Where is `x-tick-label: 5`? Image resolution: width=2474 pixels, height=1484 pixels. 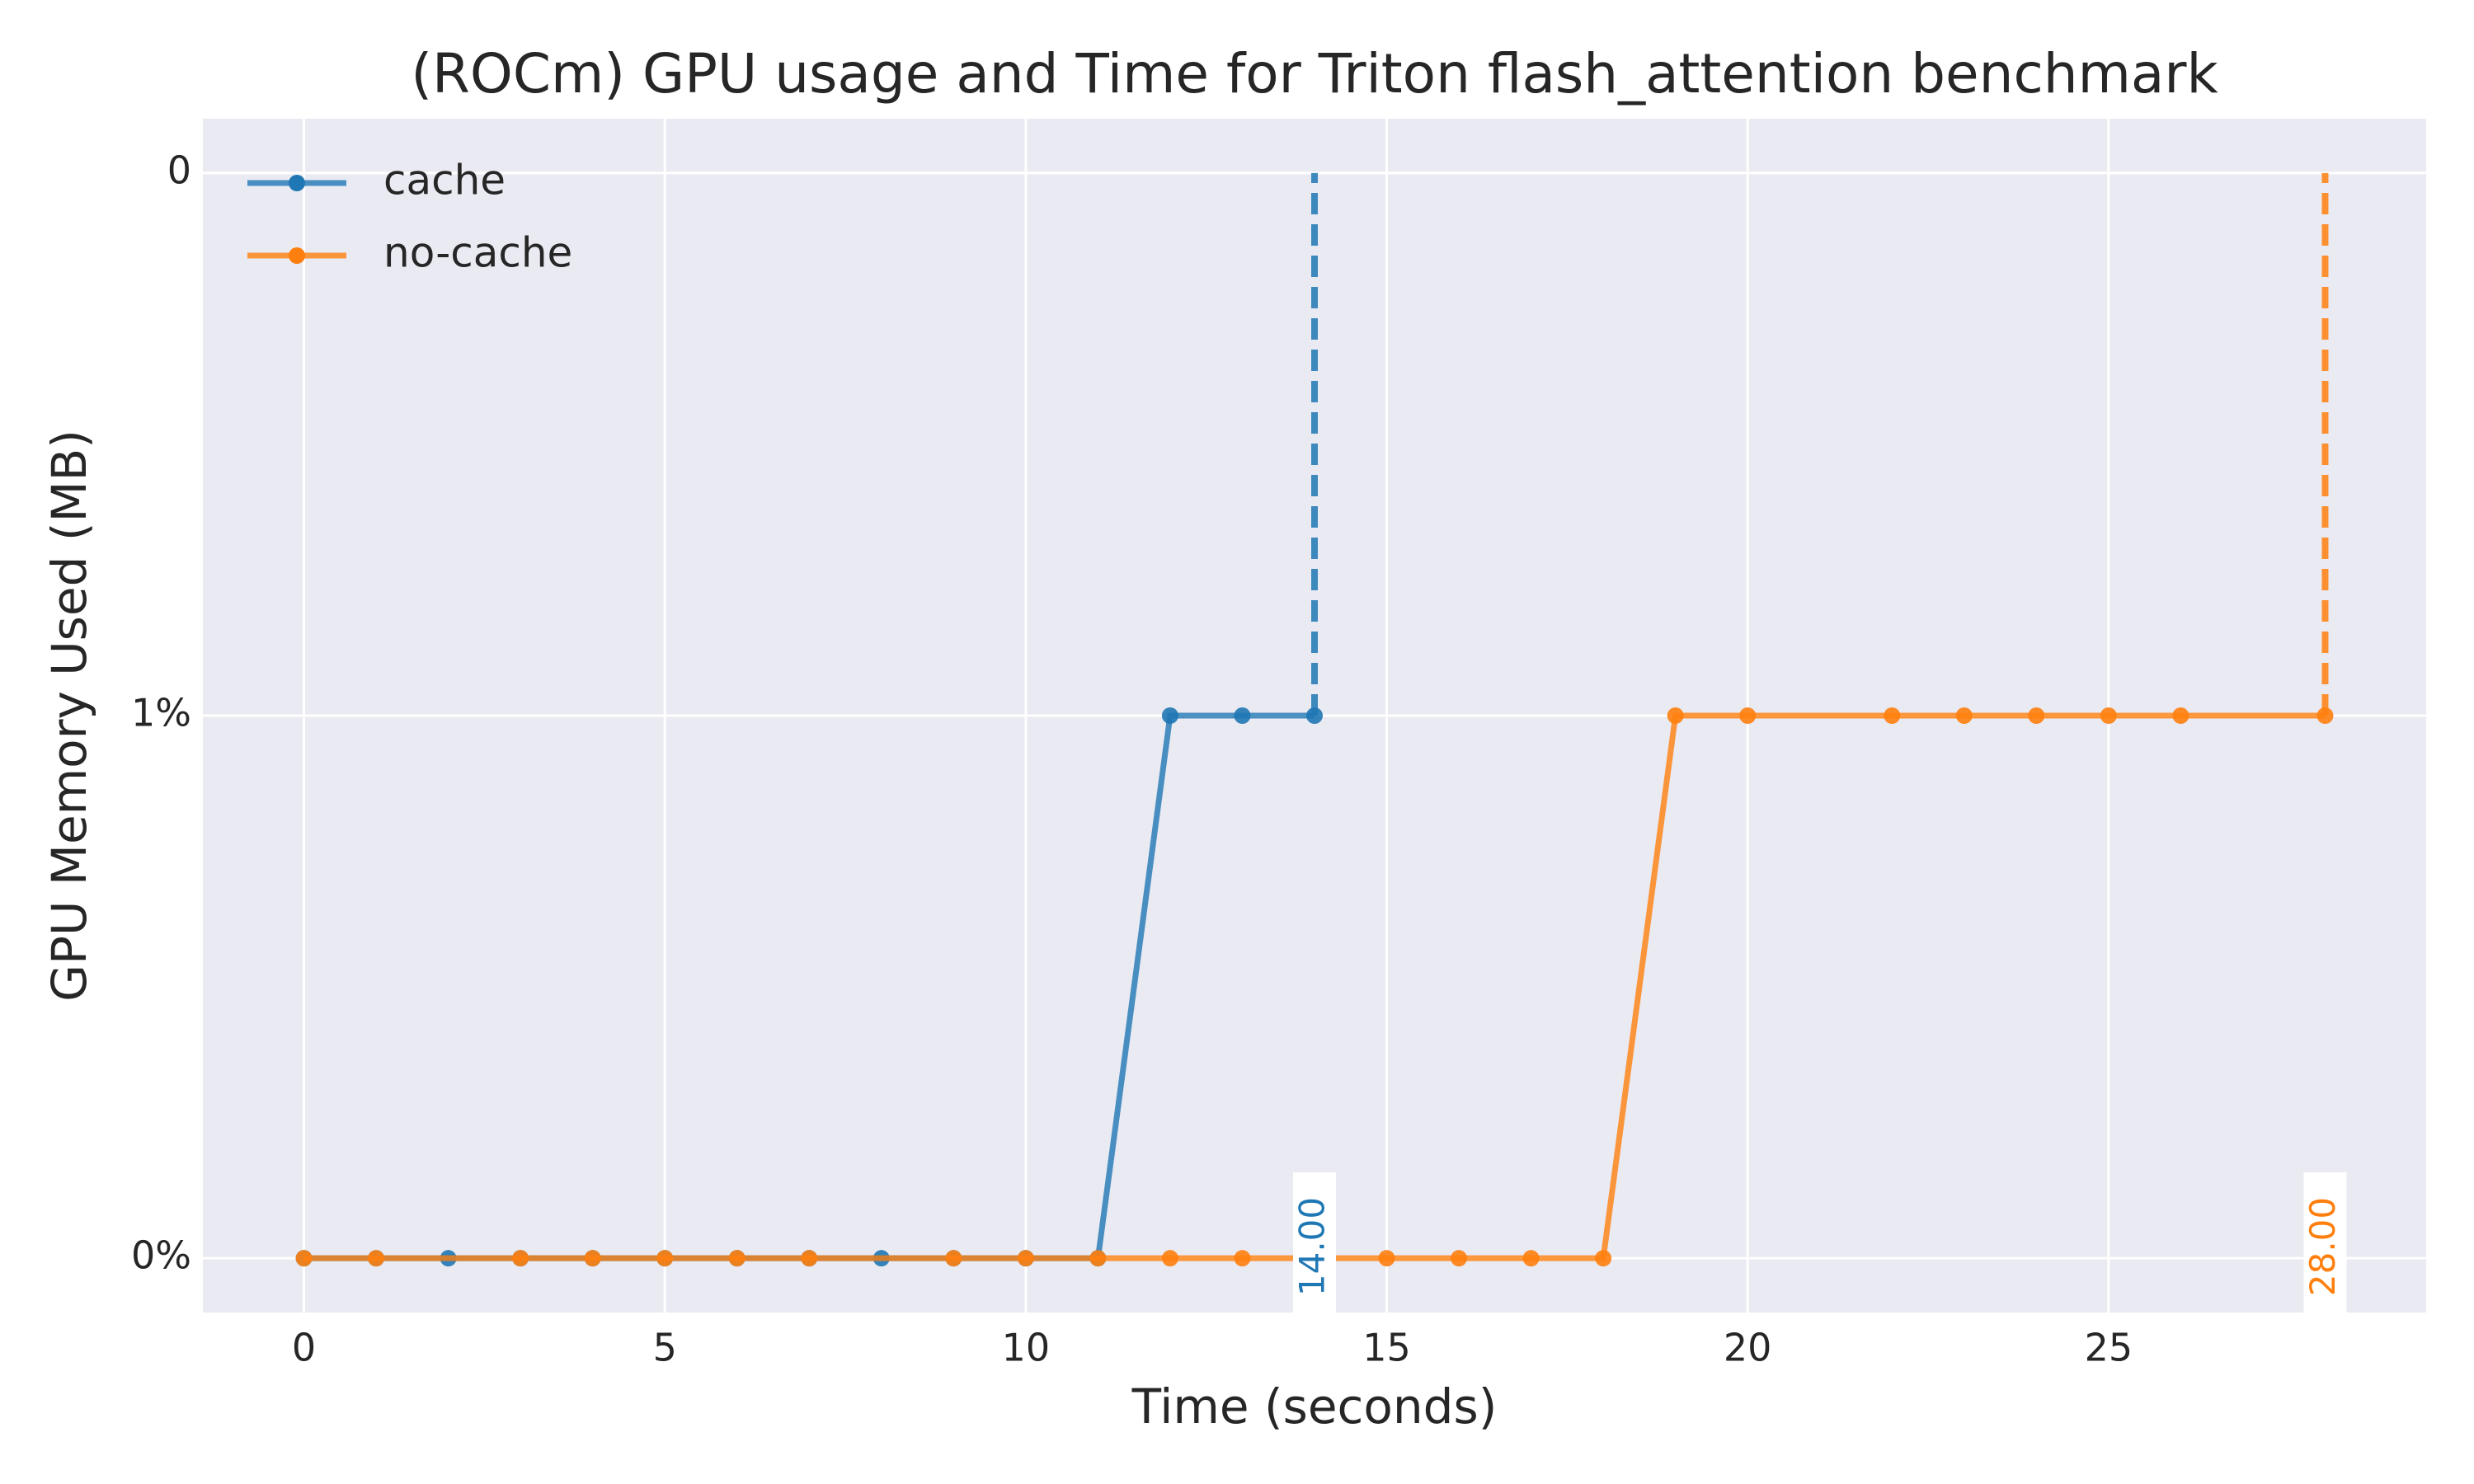
x-tick-label: 5 is located at coordinates (665, 1348).